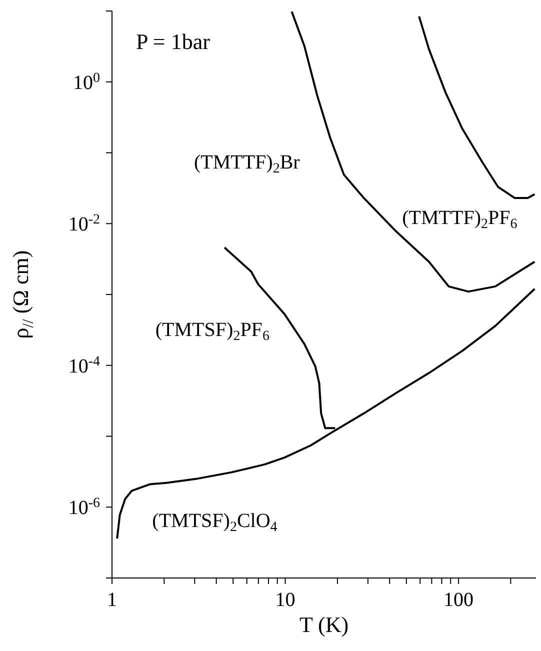 The width and height of the screenshot is (541, 651). I want to click on y-tick-label: 10$^{-6}$, so click(84, 508).